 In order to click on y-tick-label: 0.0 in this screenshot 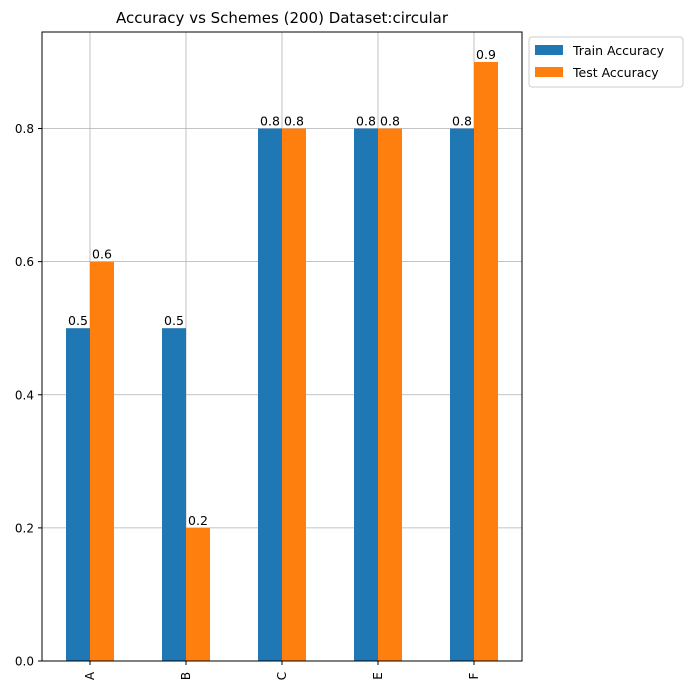, I will do `click(24, 662)`.